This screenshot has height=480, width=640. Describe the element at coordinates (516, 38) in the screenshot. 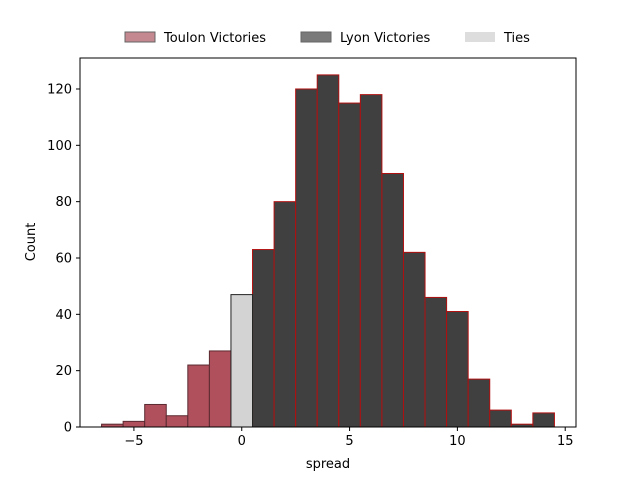

I see `legend-label: Ties` at that location.